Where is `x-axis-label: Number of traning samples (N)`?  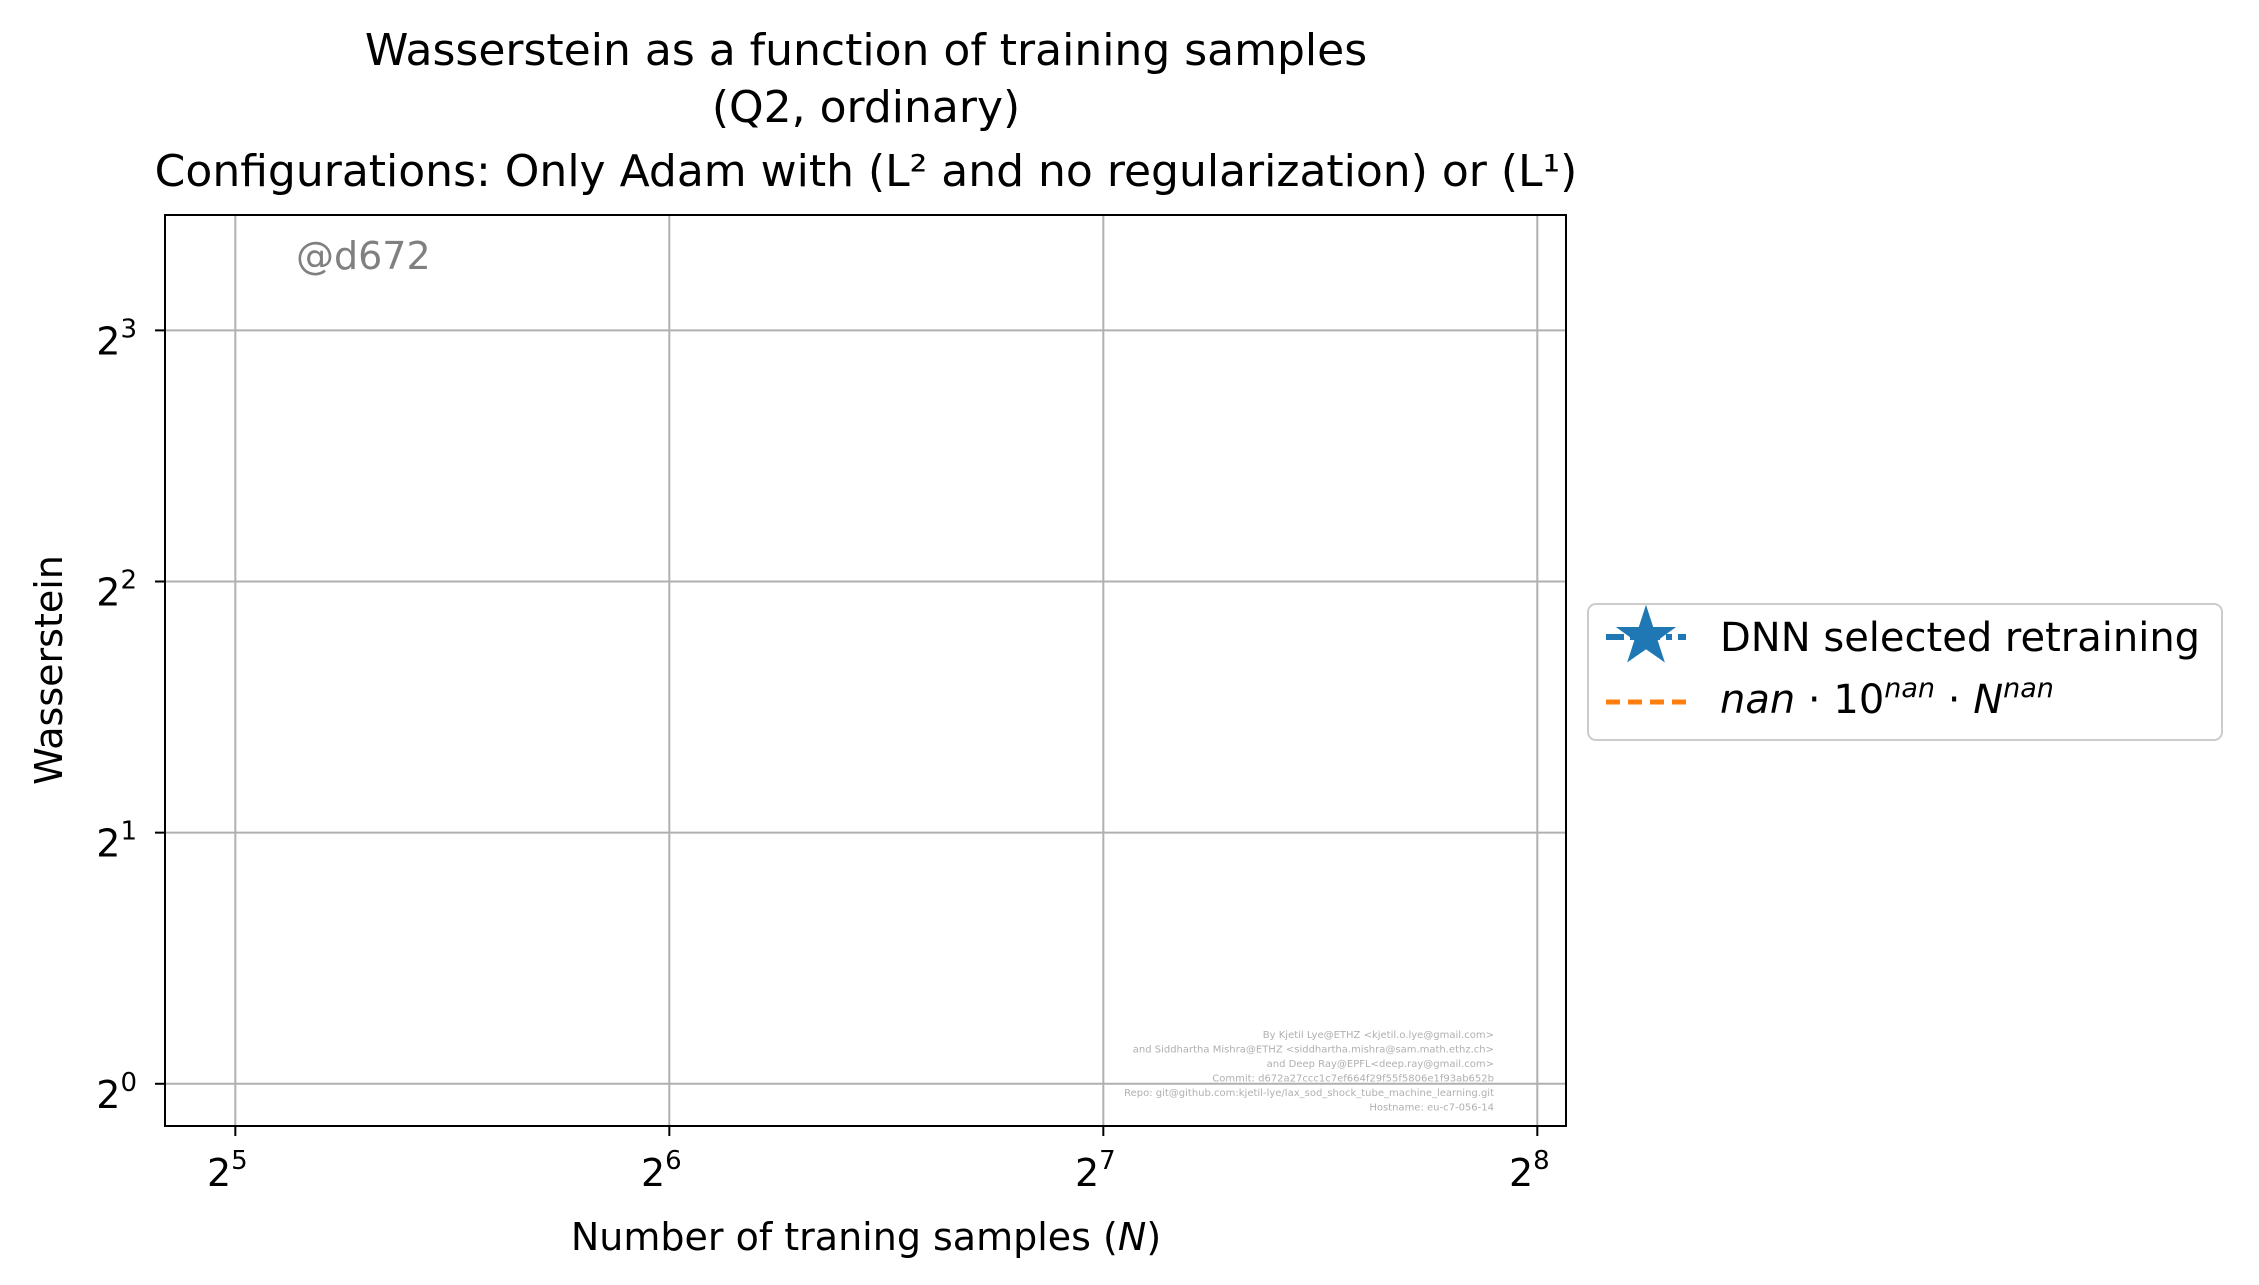 x-axis-label: Number of traning samples (N) is located at coordinates (866, 1237).